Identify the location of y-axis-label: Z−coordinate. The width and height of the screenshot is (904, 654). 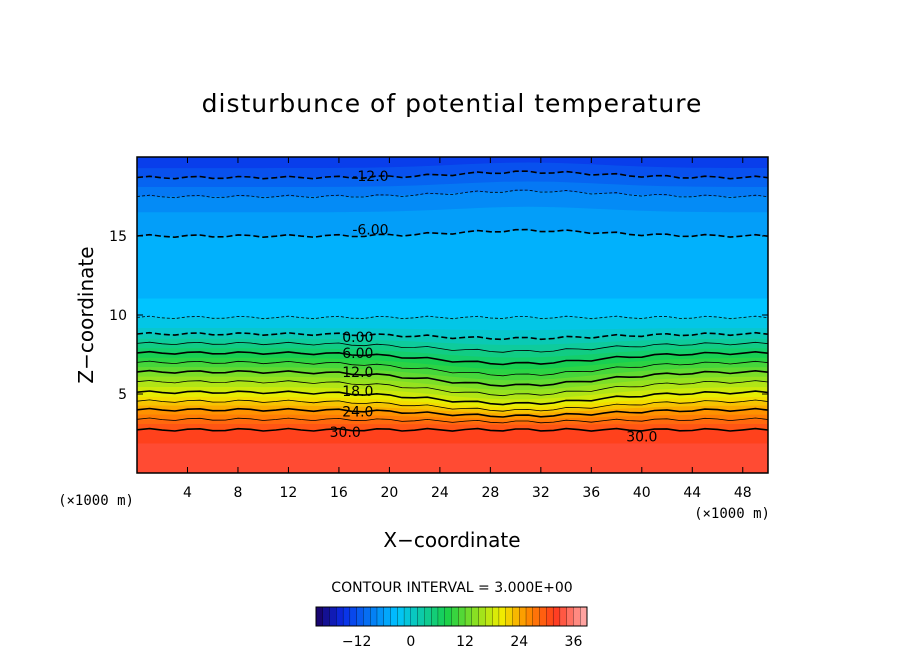
(86, 314).